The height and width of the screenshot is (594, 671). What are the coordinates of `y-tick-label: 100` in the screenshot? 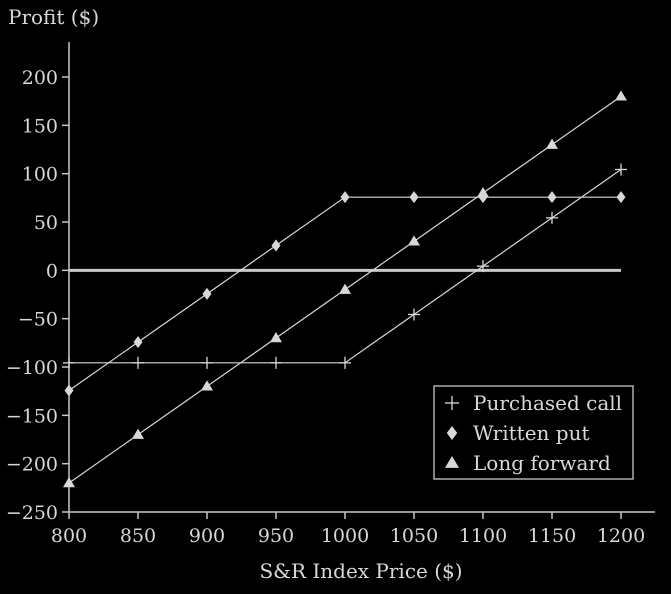 It's located at (40, 175).